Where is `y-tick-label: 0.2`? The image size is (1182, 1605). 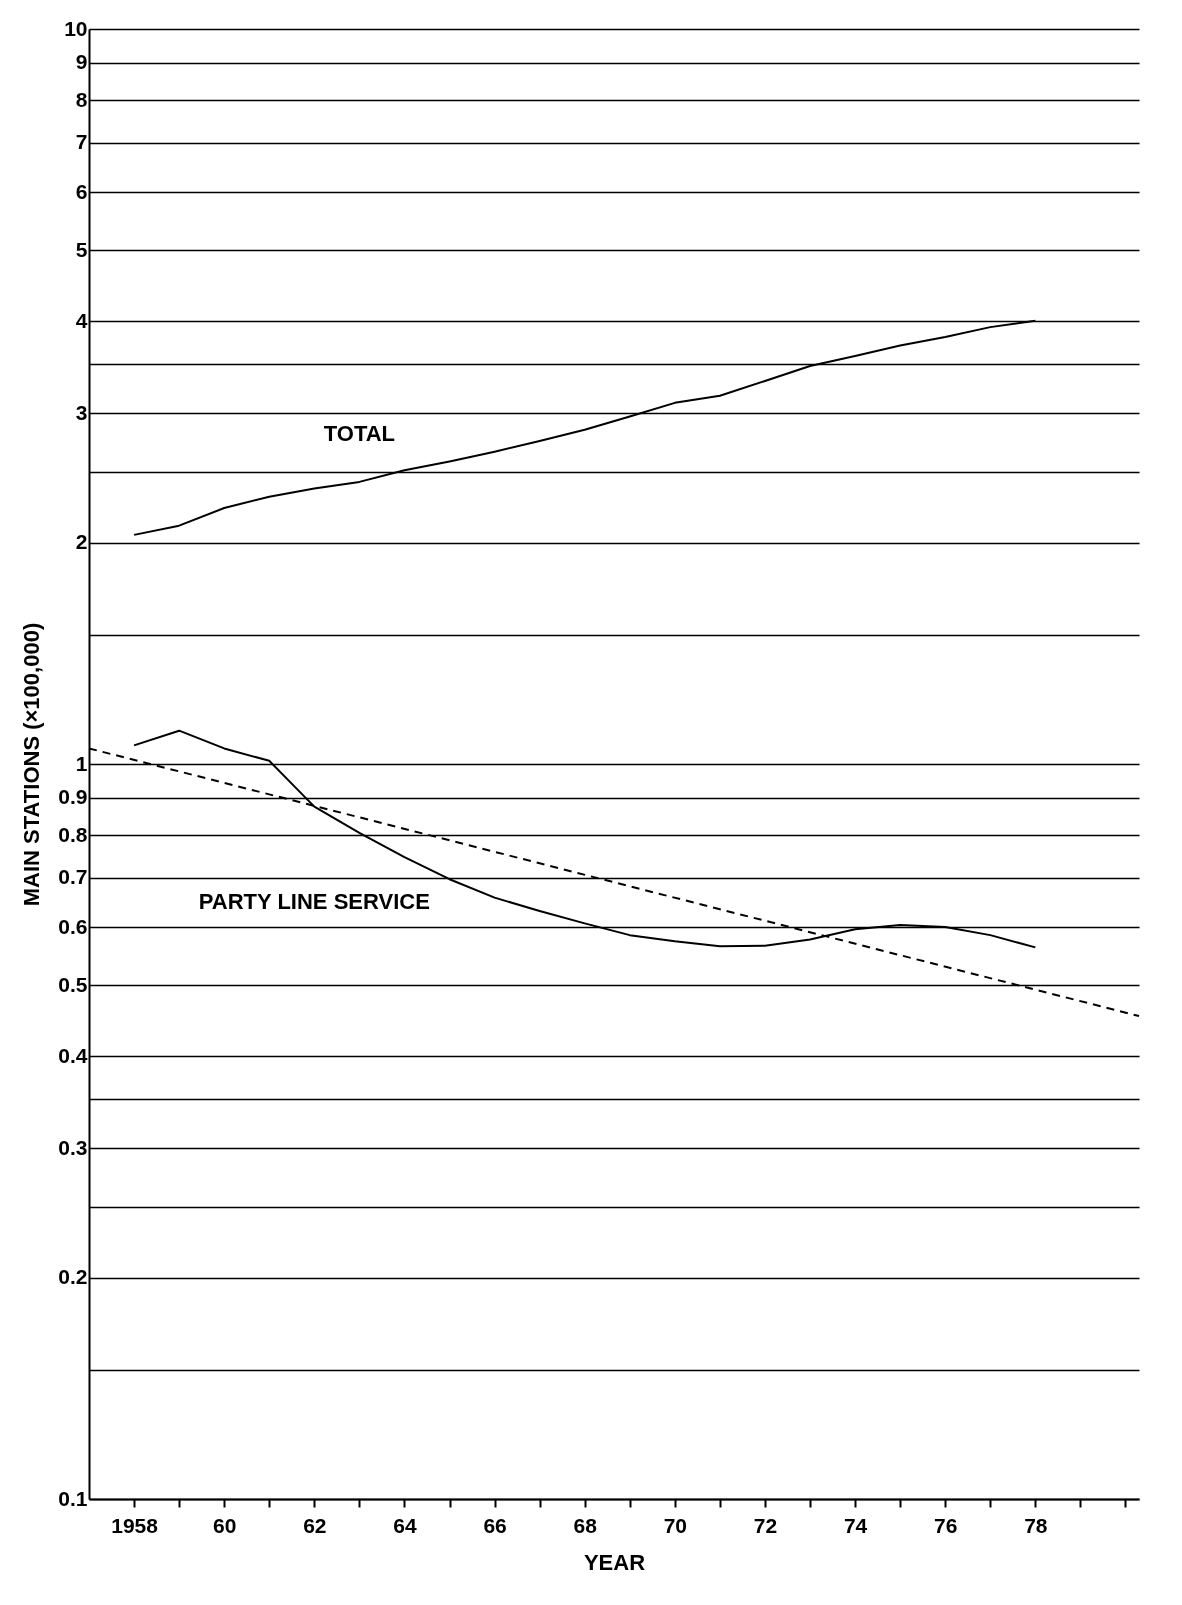
y-tick-label: 0.2 is located at coordinates (73, 1277).